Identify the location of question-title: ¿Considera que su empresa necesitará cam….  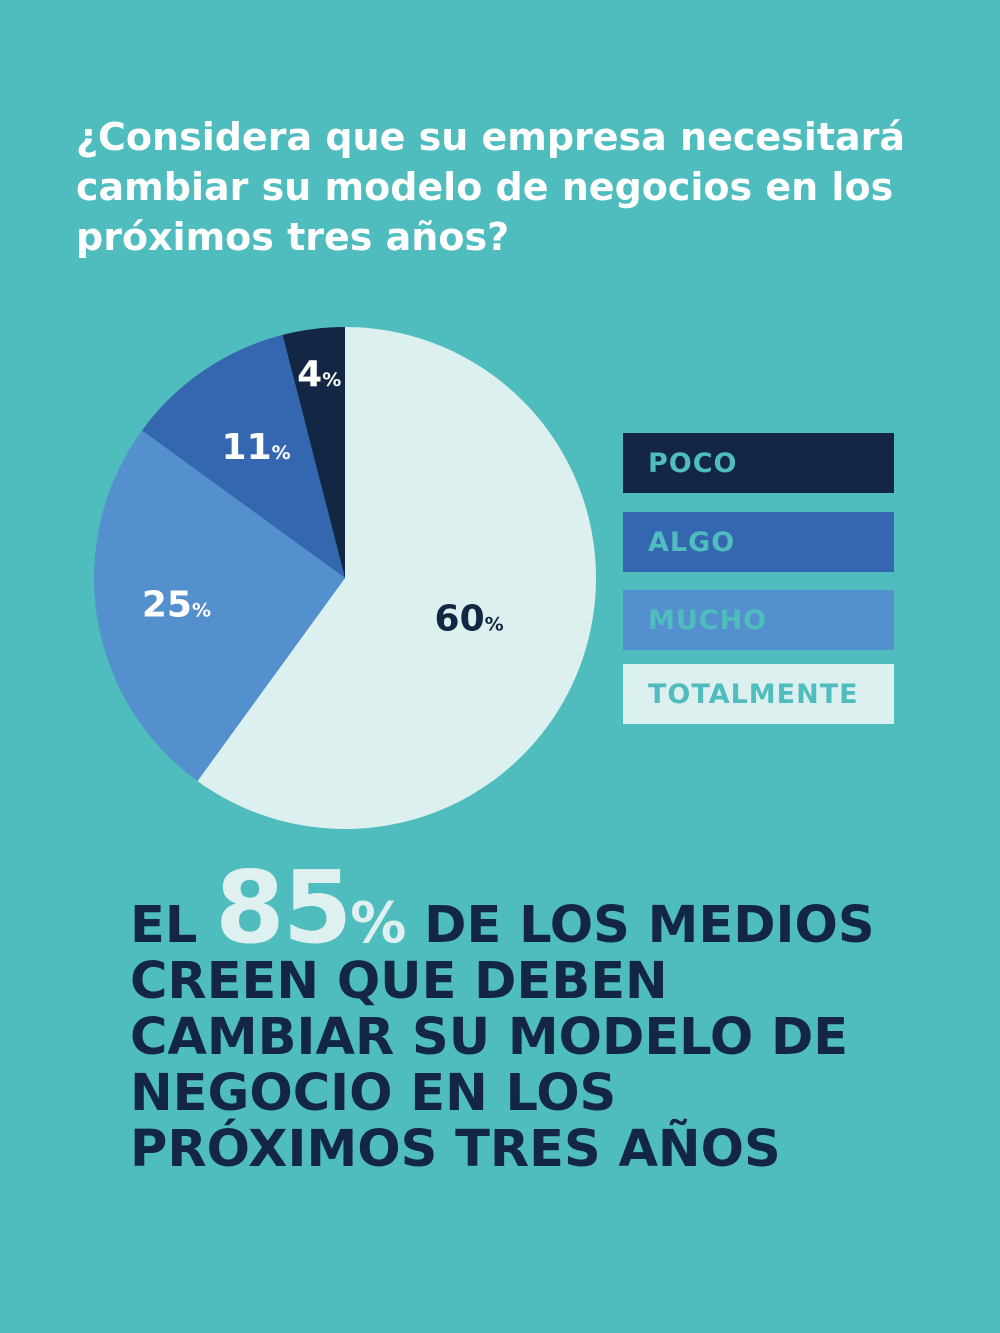
(516, 187).